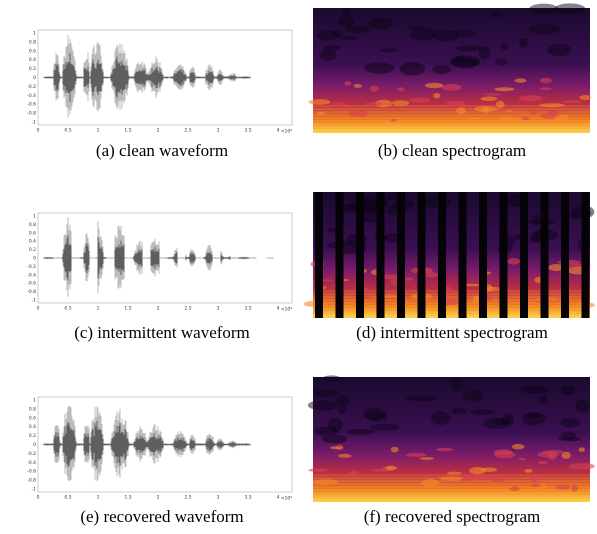 The width and height of the screenshot is (597, 534). I want to click on x-exponent: ×10⁴, so click(286, 310).